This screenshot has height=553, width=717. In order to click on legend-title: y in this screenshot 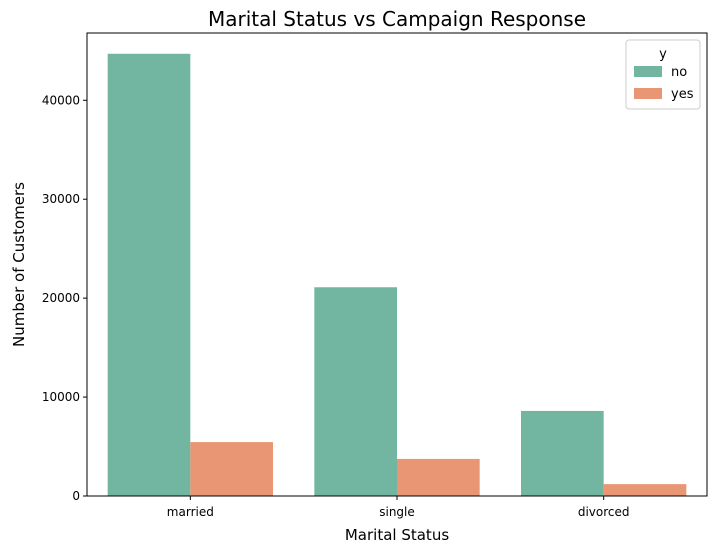, I will do `click(663, 54)`.